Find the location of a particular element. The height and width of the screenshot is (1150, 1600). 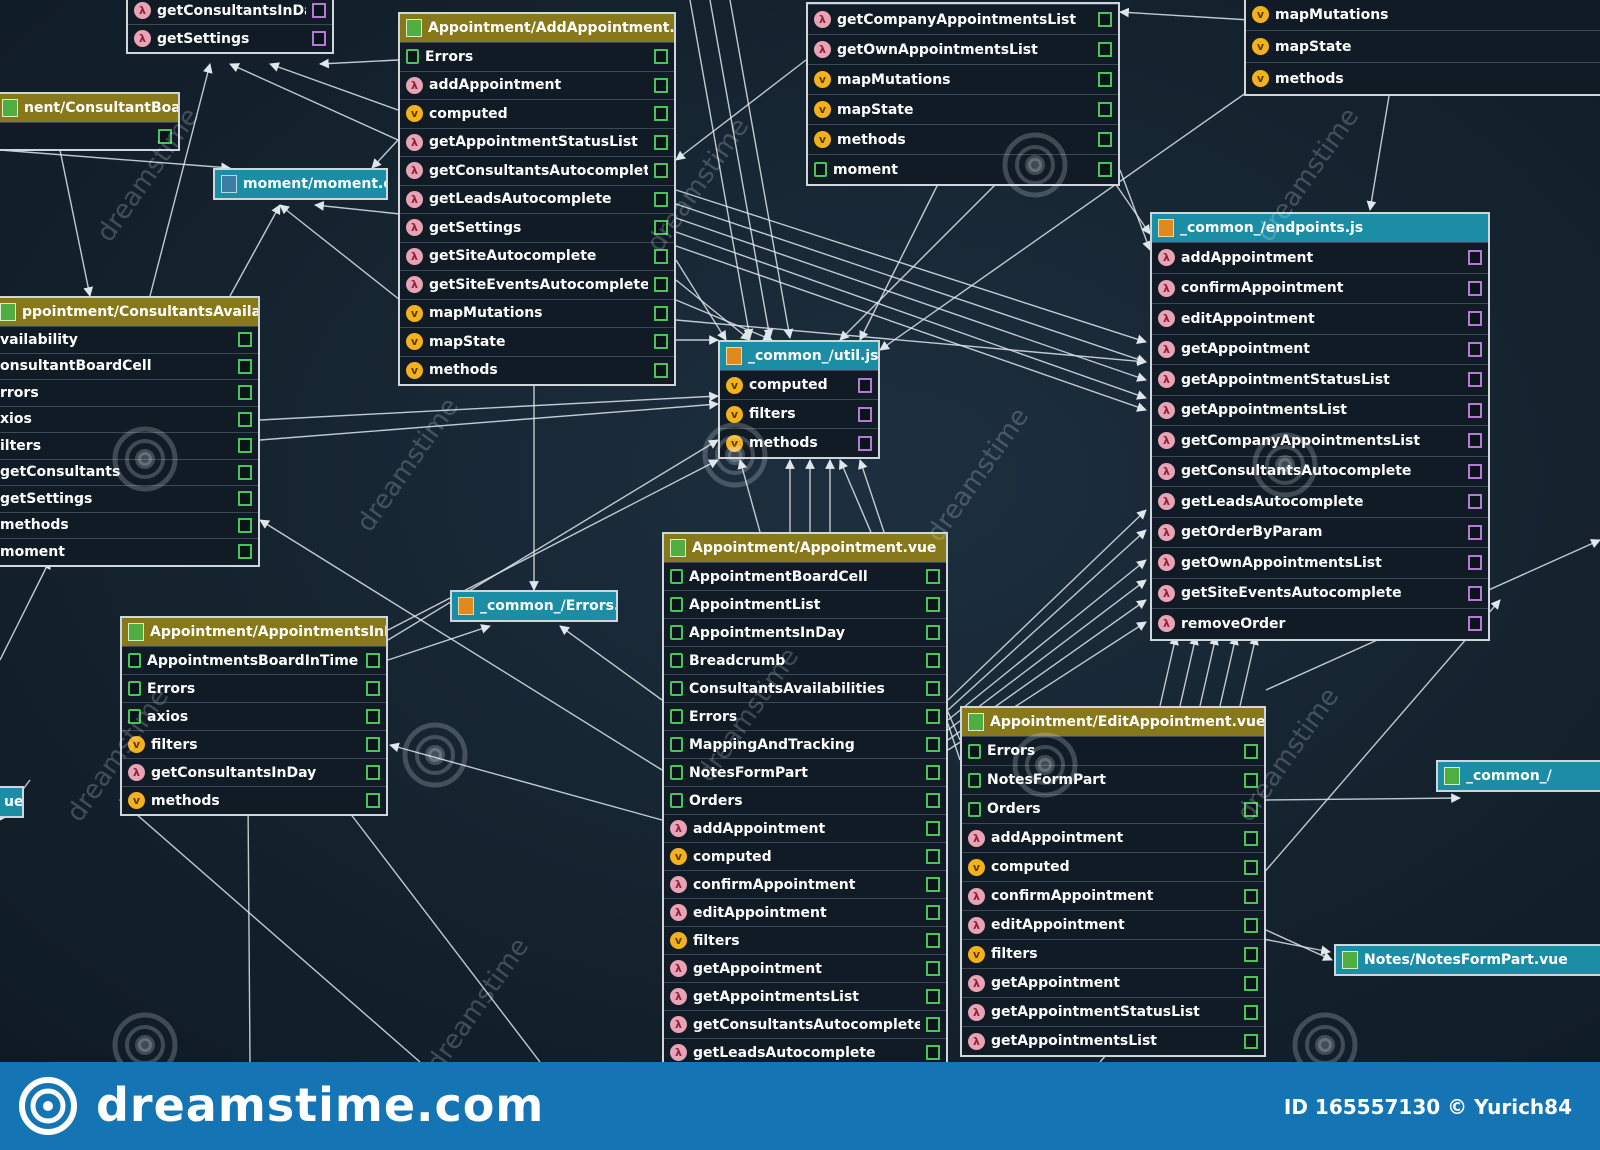

node-consultant-board-cell: nent/ConsultantBoardCell.vue is located at coordinates (90, 121).